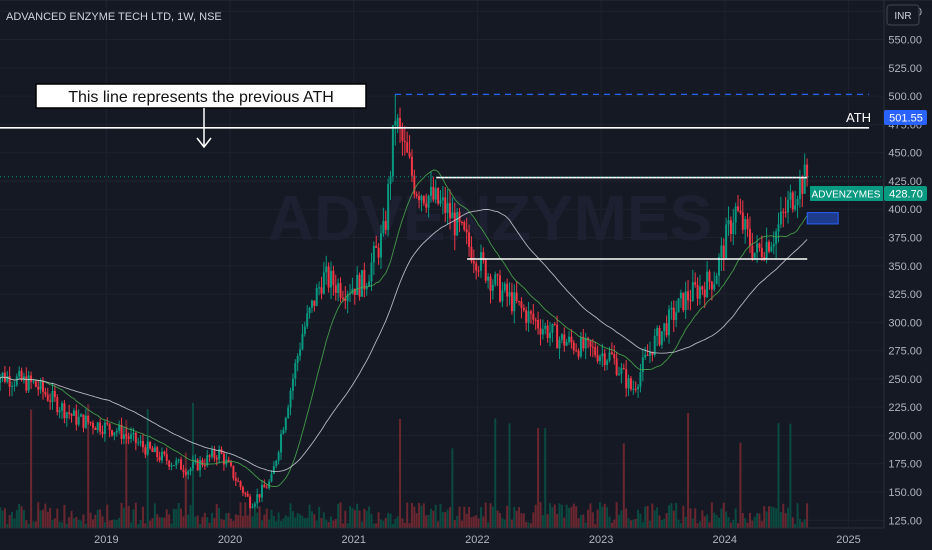 This screenshot has height=550, width=932. Describe the element at coordinates (204, 143) in the screenshot. I see `callout-arrow-head` at that location.